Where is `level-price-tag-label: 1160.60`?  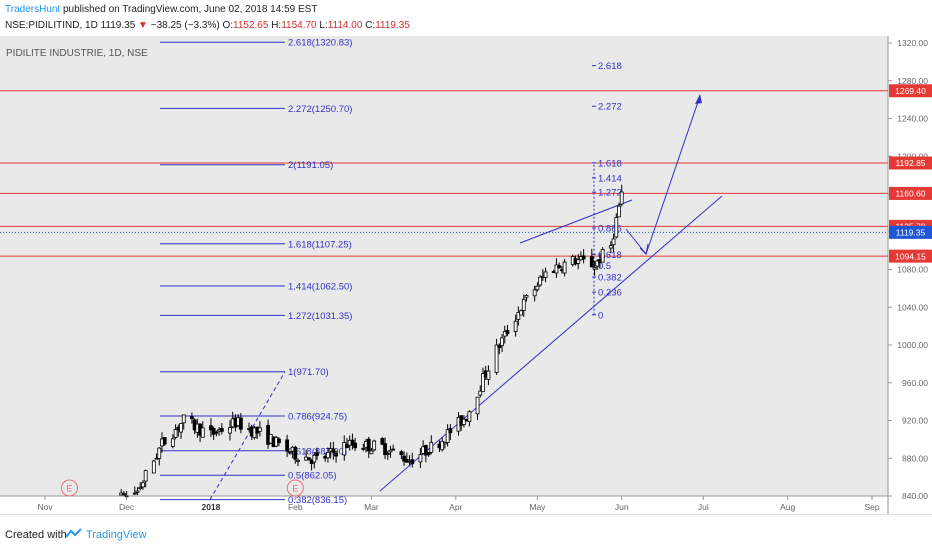 level-price-tag-label: 1160.60 is located at coordinates (910, 194).